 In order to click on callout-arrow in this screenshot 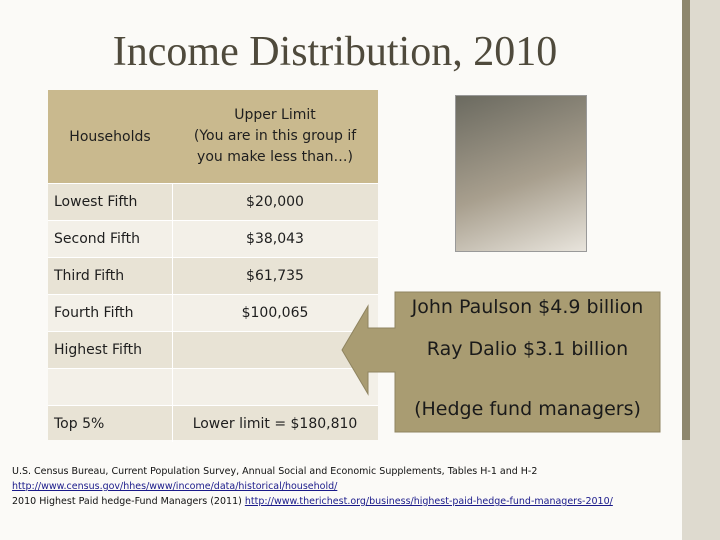, I will do `click(501, 362)`.